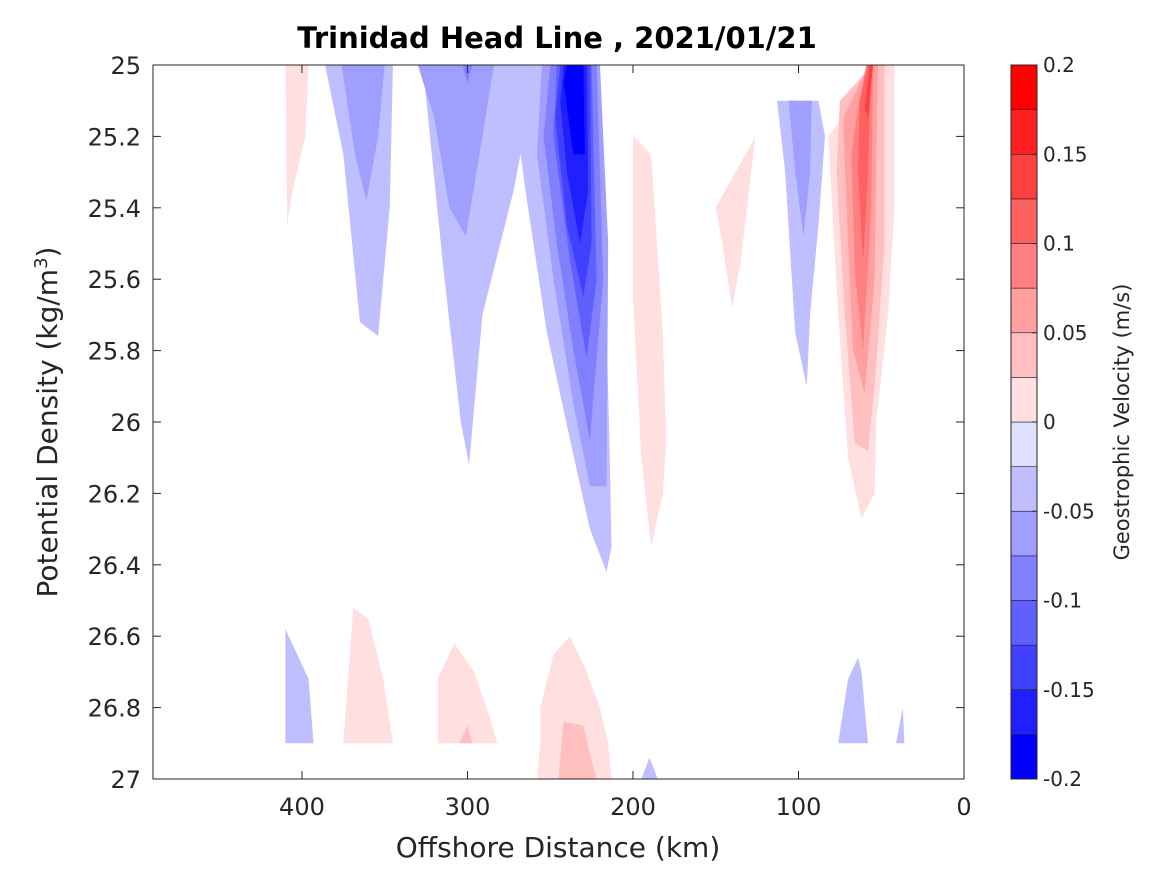 The image size is (1167, 875). What do you see at coordinates (114, 566) in the screenshot?
I see `y-tick-label: 26.4` at bounding box center [114, 566].